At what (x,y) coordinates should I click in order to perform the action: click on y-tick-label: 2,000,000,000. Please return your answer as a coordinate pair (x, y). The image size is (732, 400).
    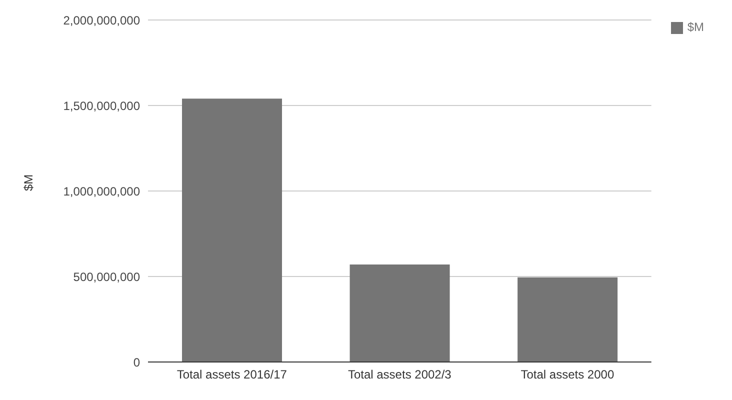
    Looking at the image, I should click on (101, 20).